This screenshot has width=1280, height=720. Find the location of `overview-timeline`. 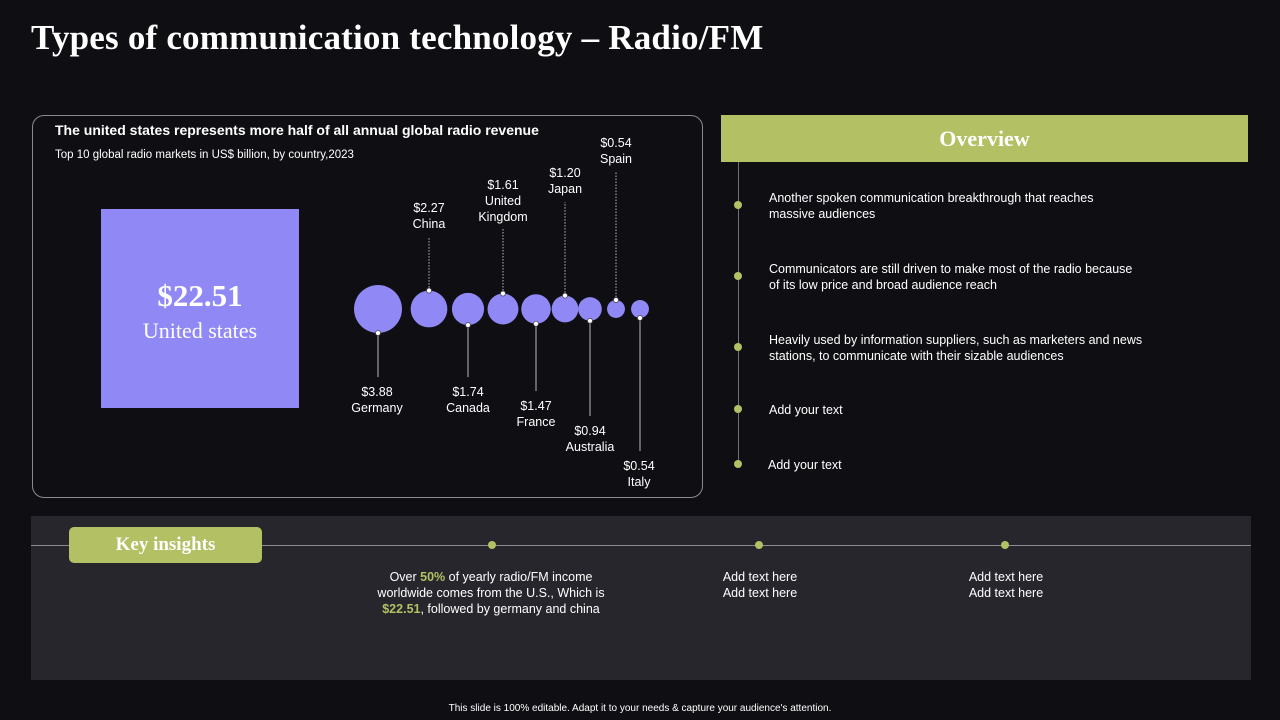

overview-timeline is located at coordinates (738, 315).